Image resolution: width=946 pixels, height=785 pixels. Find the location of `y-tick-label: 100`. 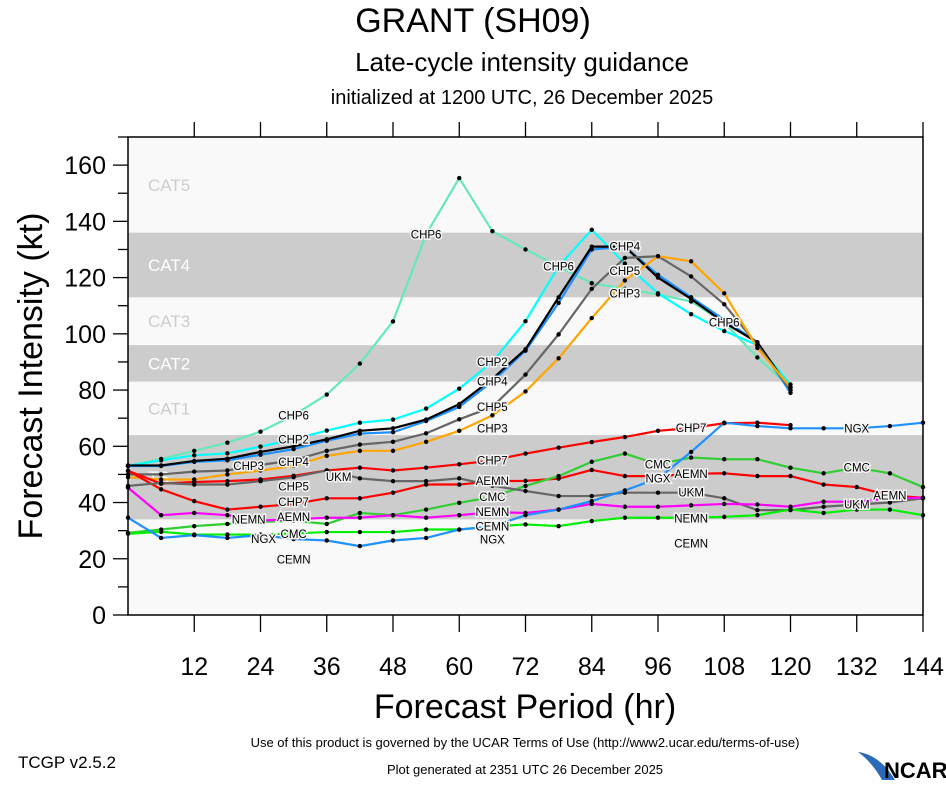

y-tick-label: 100 is located at coordinates (85, 335).